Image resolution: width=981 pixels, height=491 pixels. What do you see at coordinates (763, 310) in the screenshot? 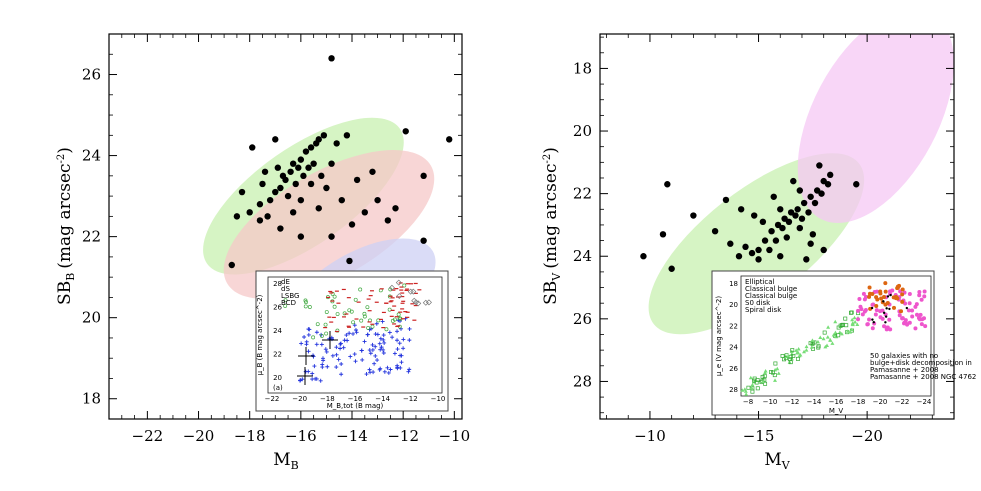
I see `right-inset-legend-spiral-disk: Spiral disk` at bounding box center [763, 310].